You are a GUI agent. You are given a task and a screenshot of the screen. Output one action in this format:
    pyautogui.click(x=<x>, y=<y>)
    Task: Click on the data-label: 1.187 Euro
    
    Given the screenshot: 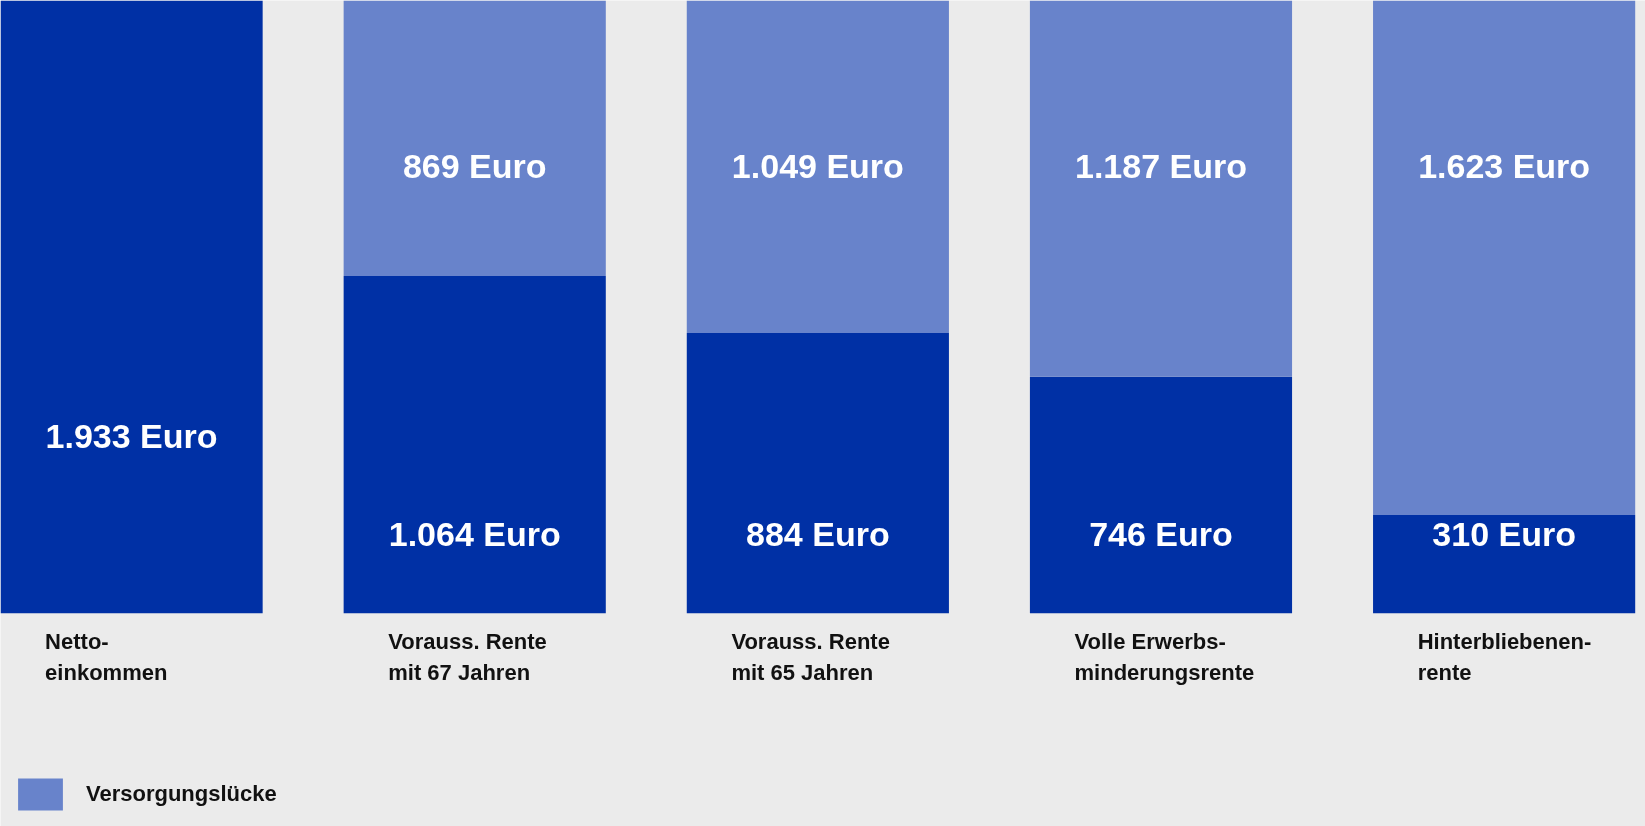 What is the action you would take?
    pyautogui.click(x=1161, y=165)
    